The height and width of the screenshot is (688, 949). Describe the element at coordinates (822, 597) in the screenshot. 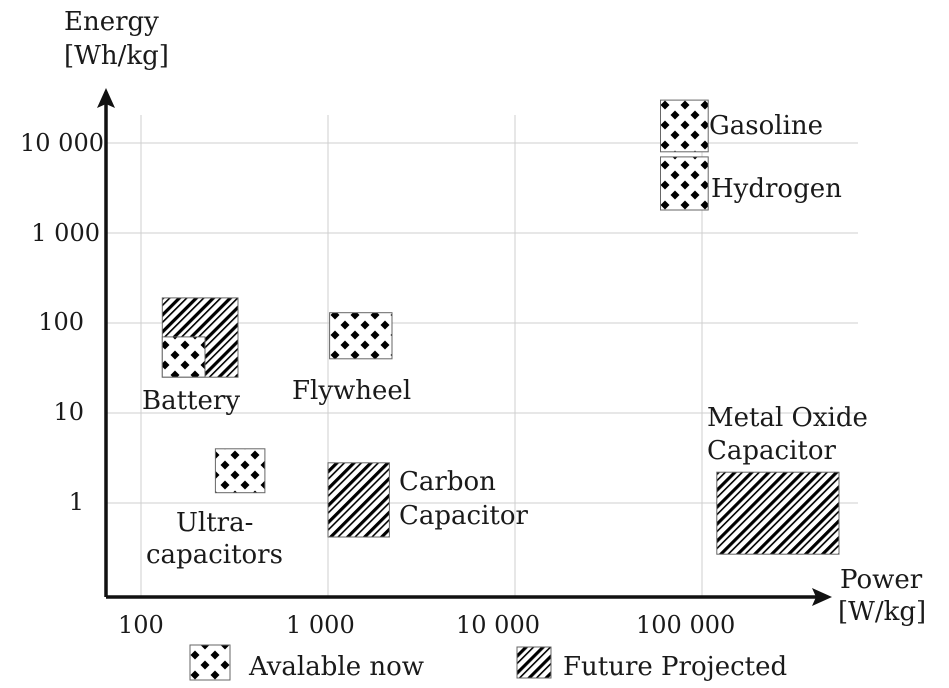

I see `x-axis-arrow` at that location.